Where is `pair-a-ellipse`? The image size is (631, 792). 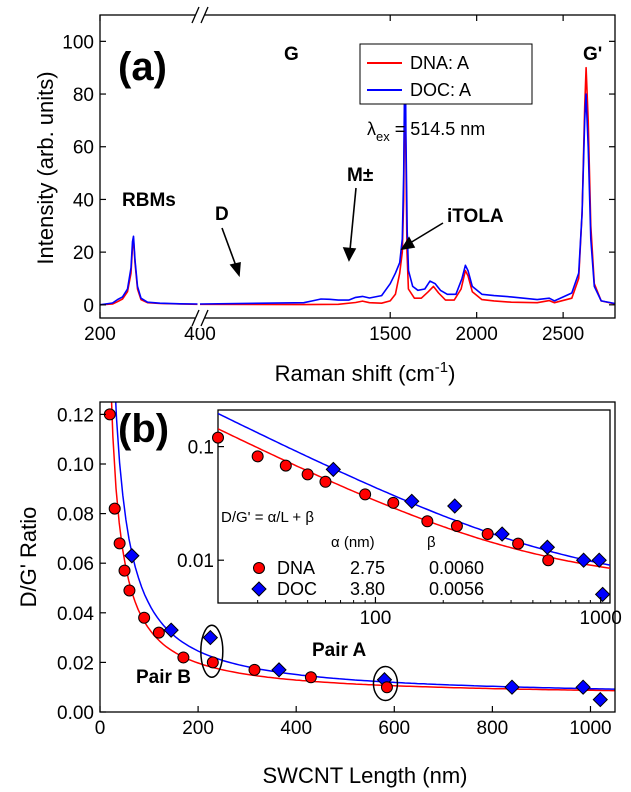 pair-a-ellipse is located at coordinates (385, 683).